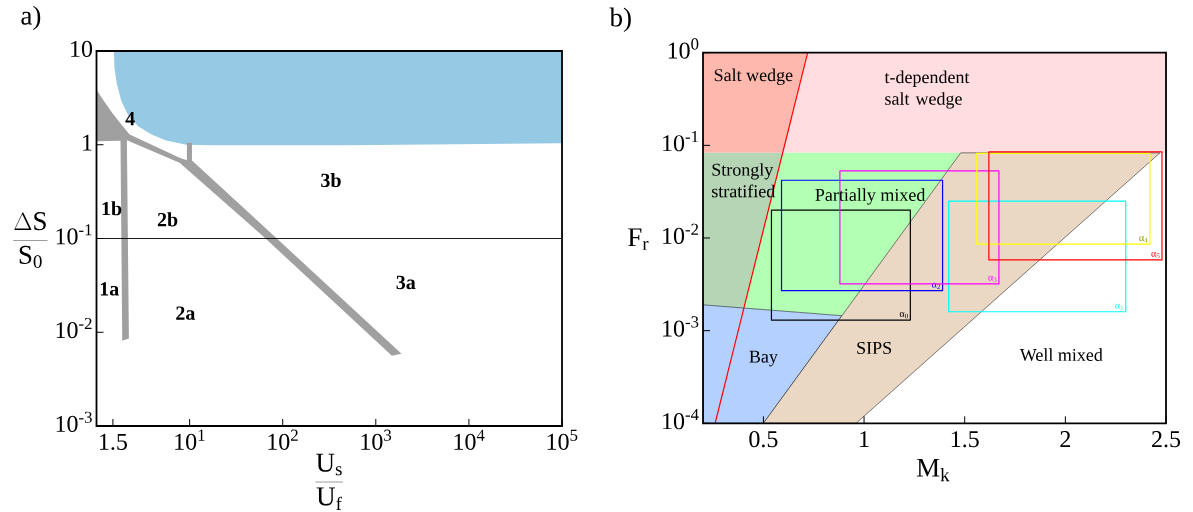 Image resolution: width=1193 pixels, height=512 pixels. I want to click on annotation: 3b, so click(331, 180).